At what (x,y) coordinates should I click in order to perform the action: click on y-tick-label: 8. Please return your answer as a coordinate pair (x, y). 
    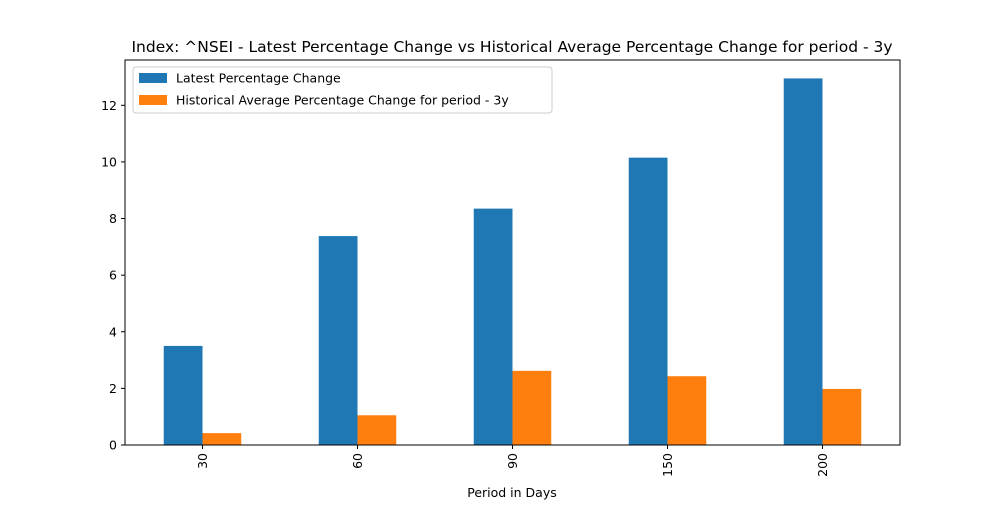
    Looking at the image, I should click on (113, 218).